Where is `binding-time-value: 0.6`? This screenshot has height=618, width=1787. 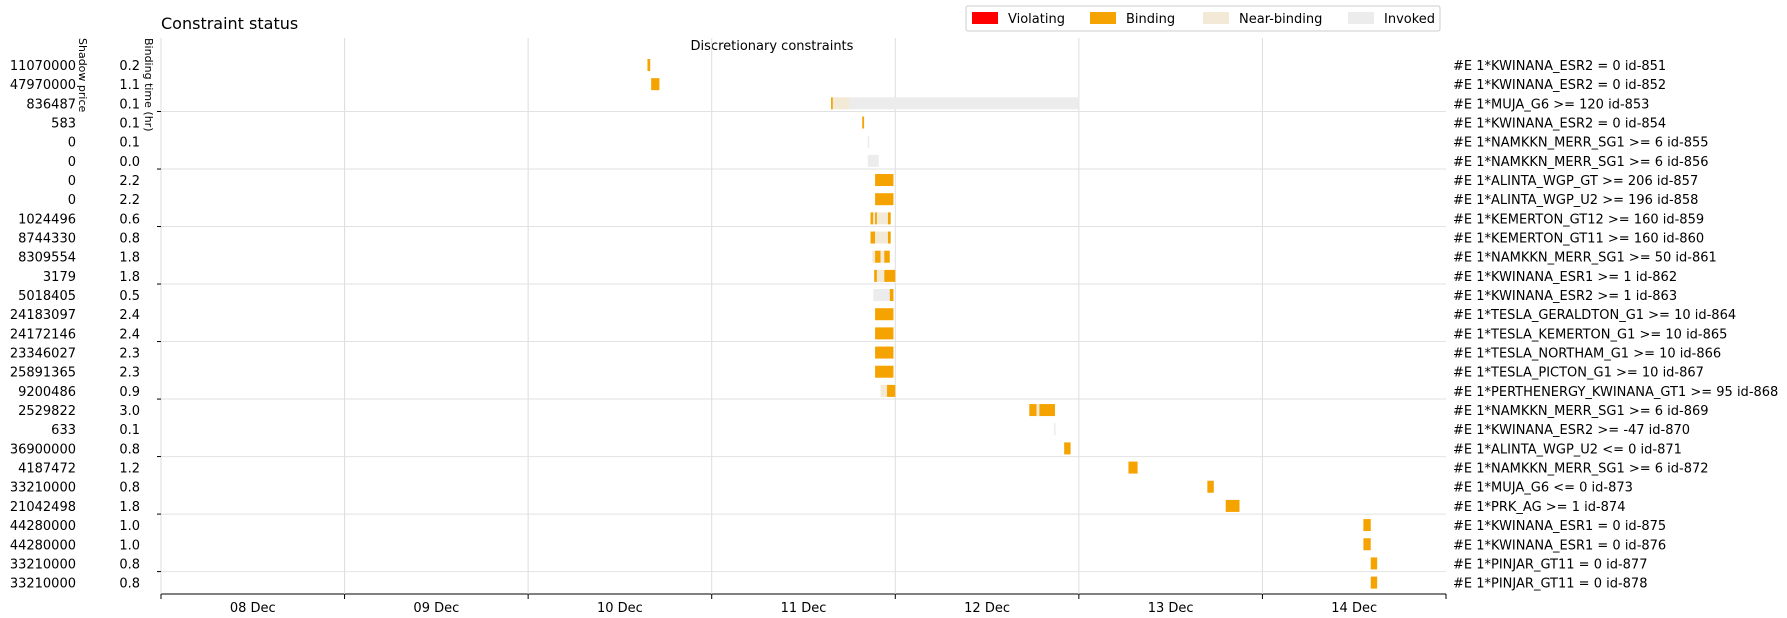
binding-time-value: 0.6 is located at coordinates (129, 219).